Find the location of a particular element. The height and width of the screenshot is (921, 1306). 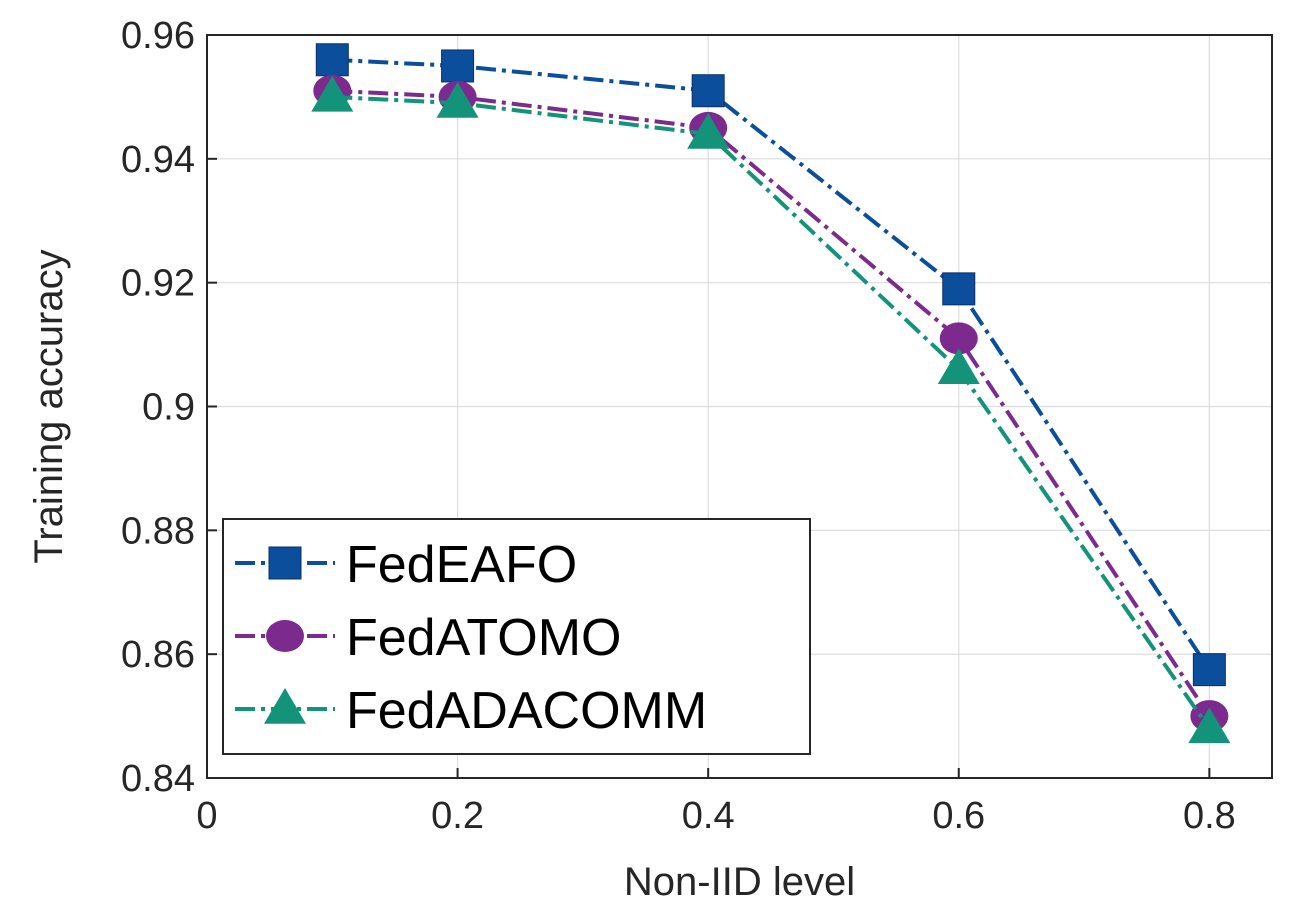

legend-item: FedEAFO is located at coordinates (406, 565).